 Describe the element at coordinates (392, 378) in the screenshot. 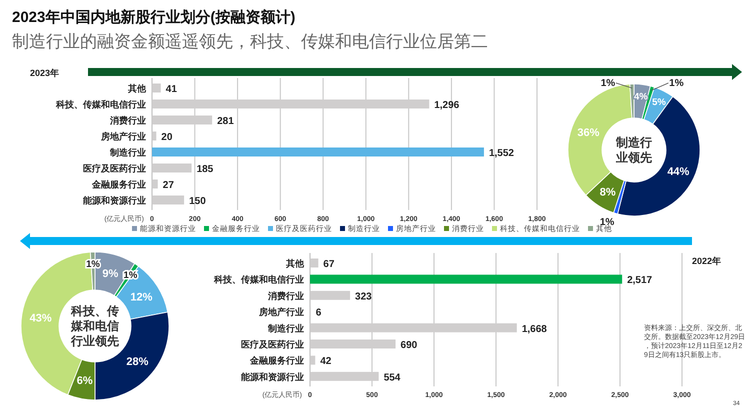

I see `data-label: 554` at that location.